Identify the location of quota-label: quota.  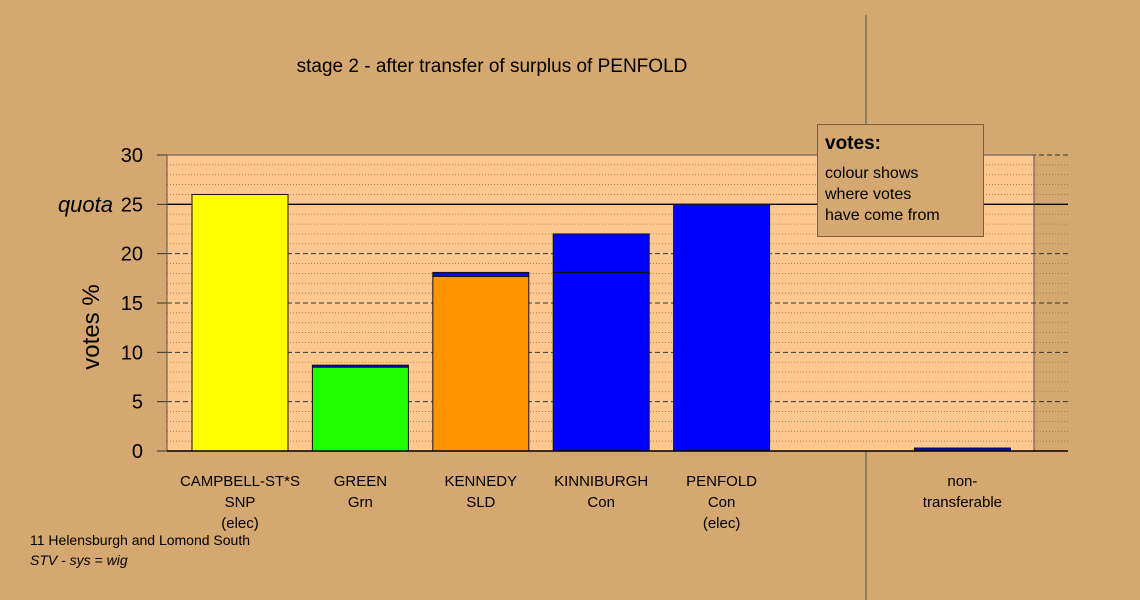
(85, 204).